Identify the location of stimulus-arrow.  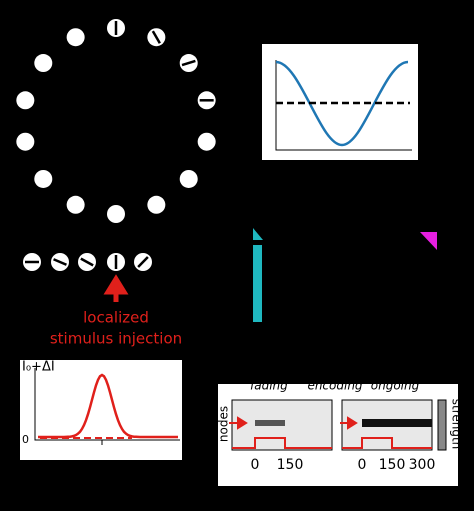
(116, 288).